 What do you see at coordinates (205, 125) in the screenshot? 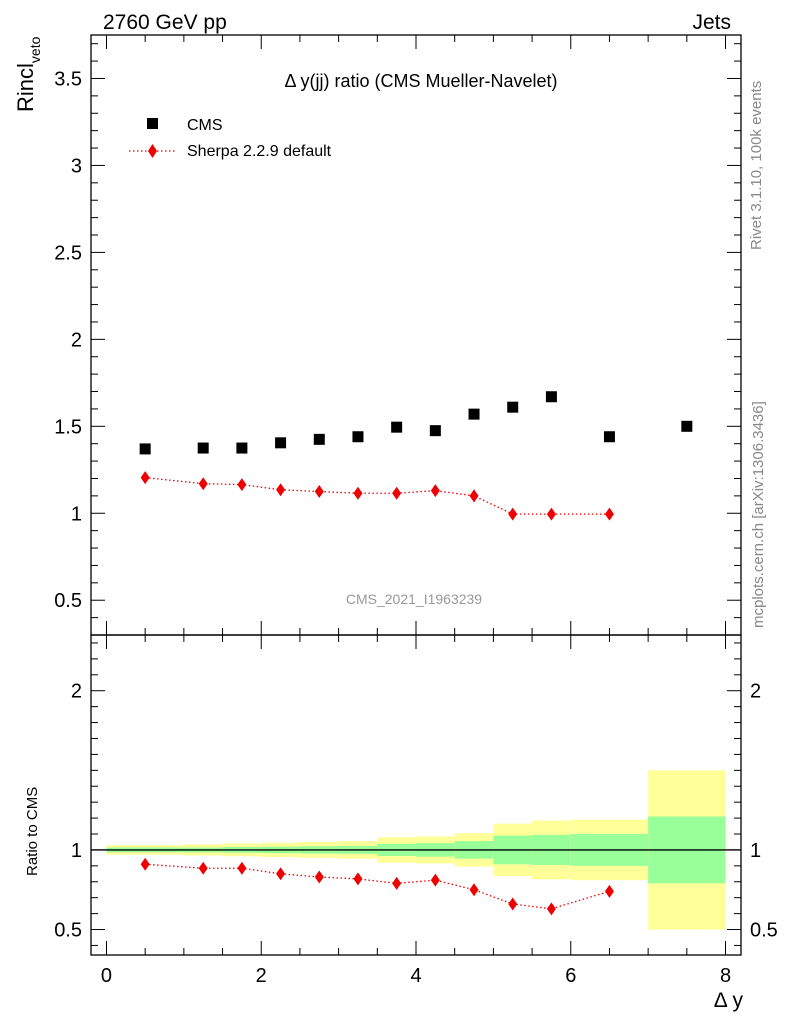
I see `legend-cms-label: CMS` at bounding box center [205, 125].